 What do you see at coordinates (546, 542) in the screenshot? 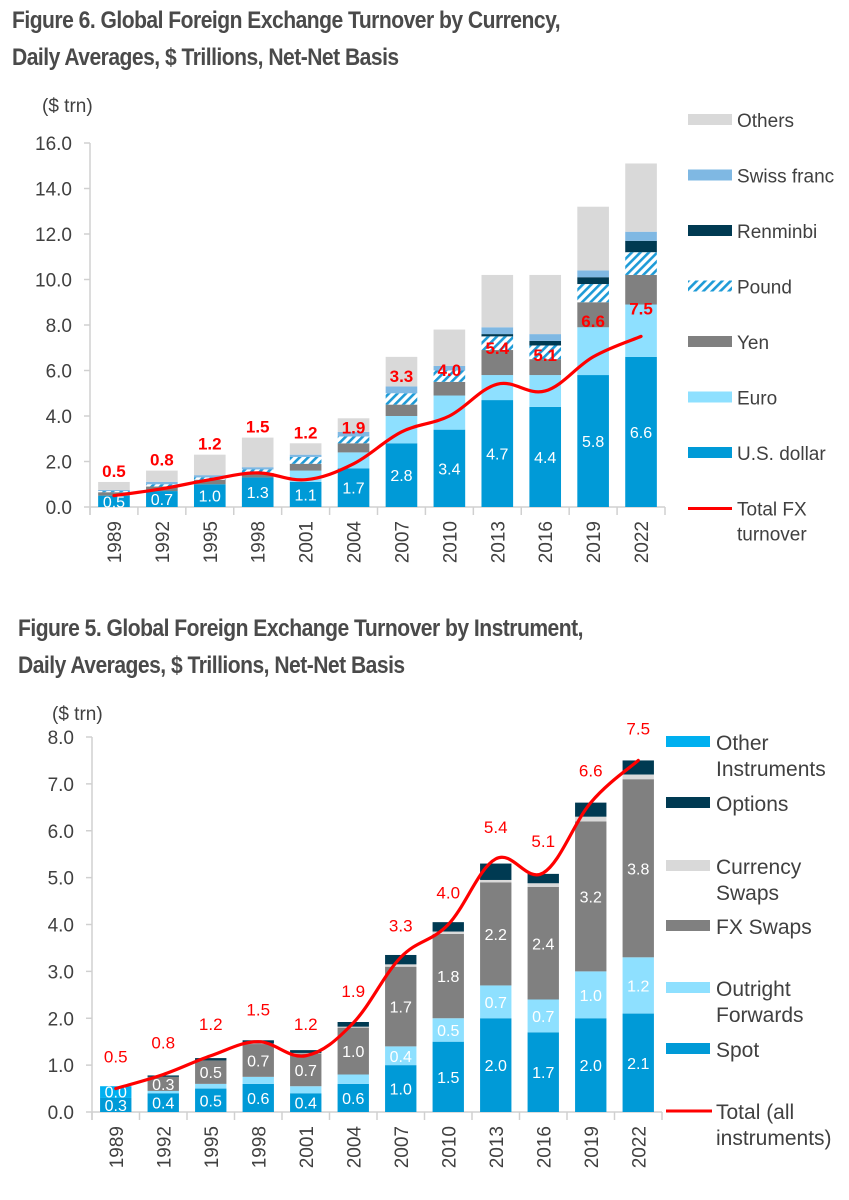
I see `x-tick-label: 2016` at bounding box center [546, 542].